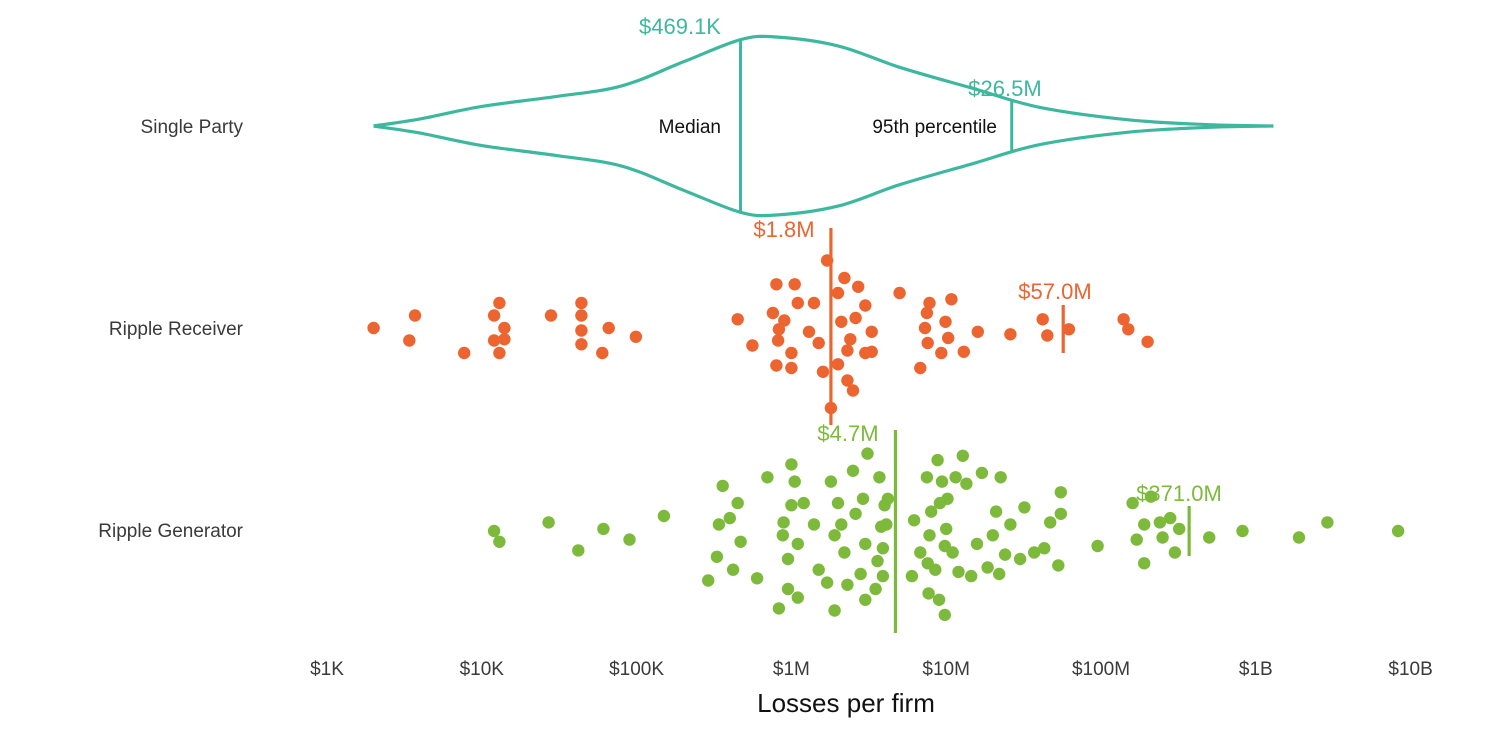 The image size is (1500, 746). I want to click on x-tick-label: $1B, so click(1256, 669).